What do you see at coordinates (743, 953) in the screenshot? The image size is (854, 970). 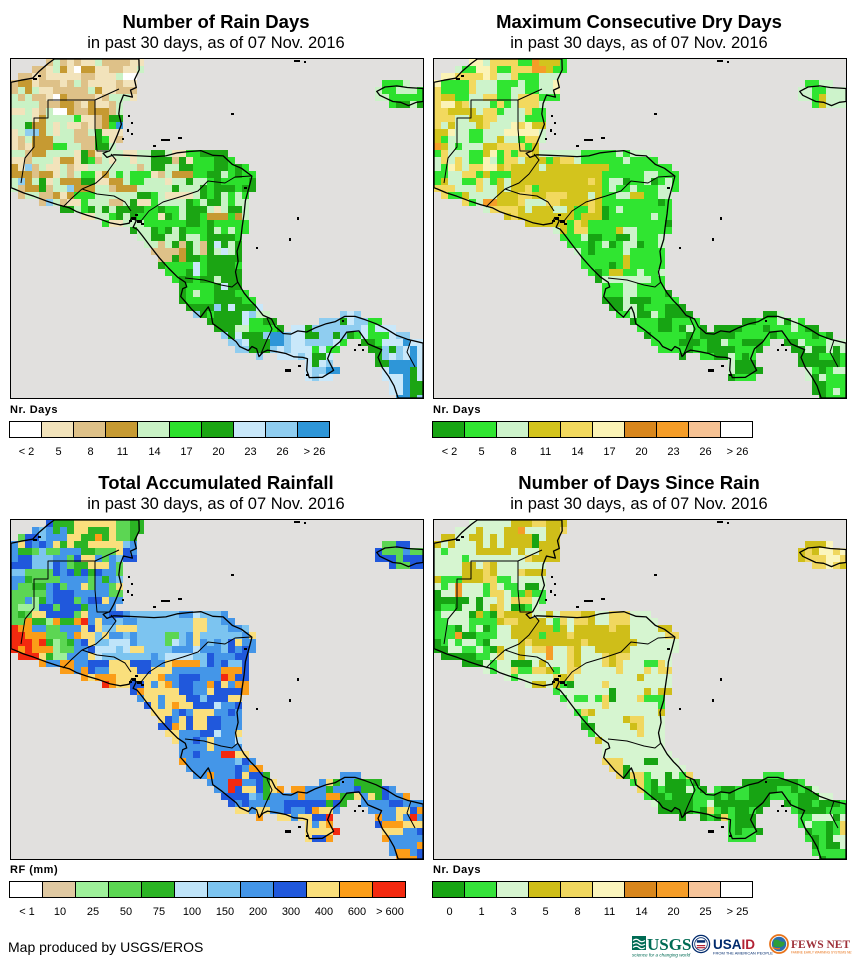 I see `svg-text: FROM THE AMERICAN PEOPLE` at bounding box center [743, 953].